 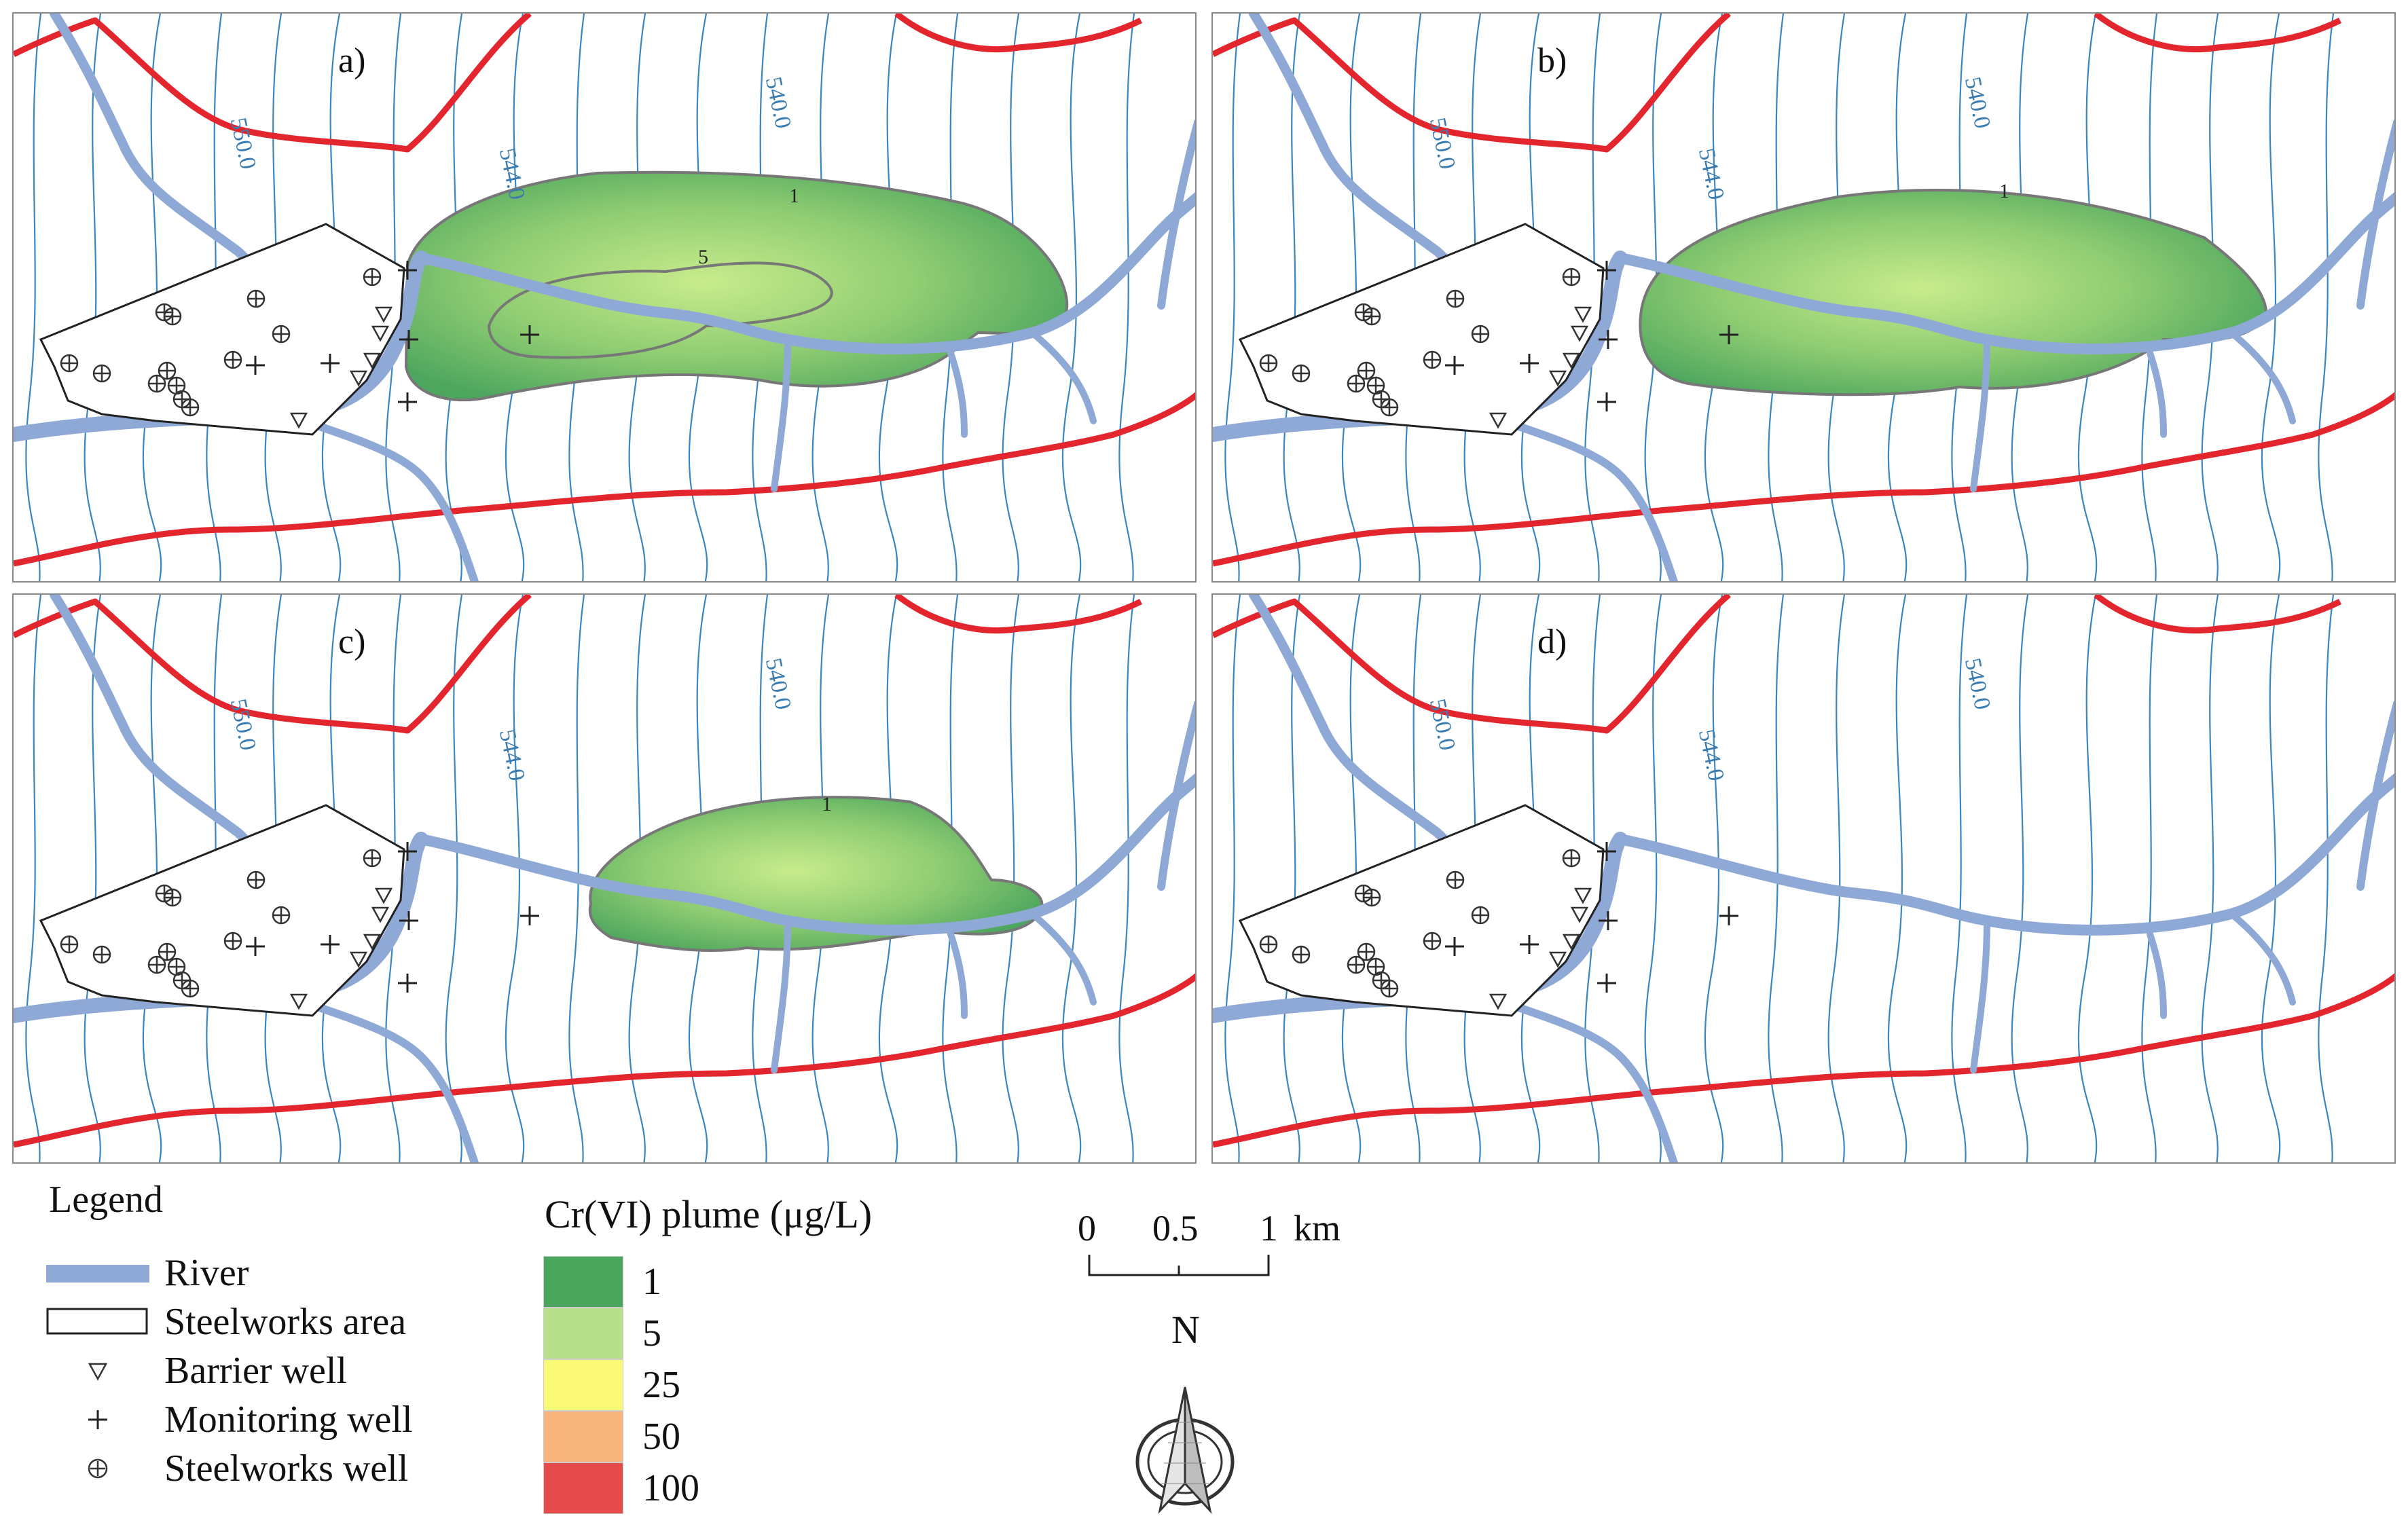 I want to click on plume-class-label: 5, so click(x=651, y=1333).